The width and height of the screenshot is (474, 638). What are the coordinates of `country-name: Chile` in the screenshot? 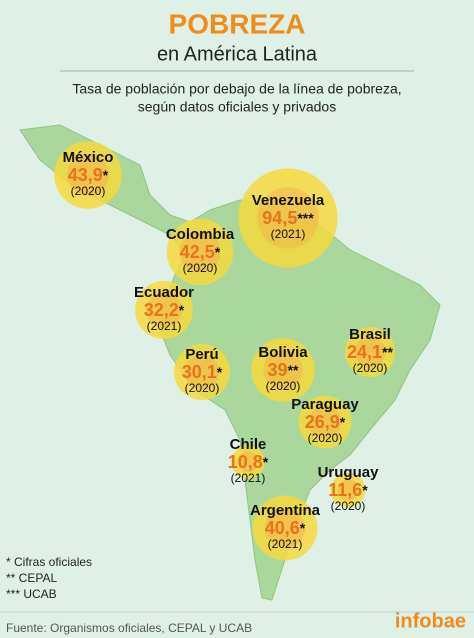 It's located at (248, 444).